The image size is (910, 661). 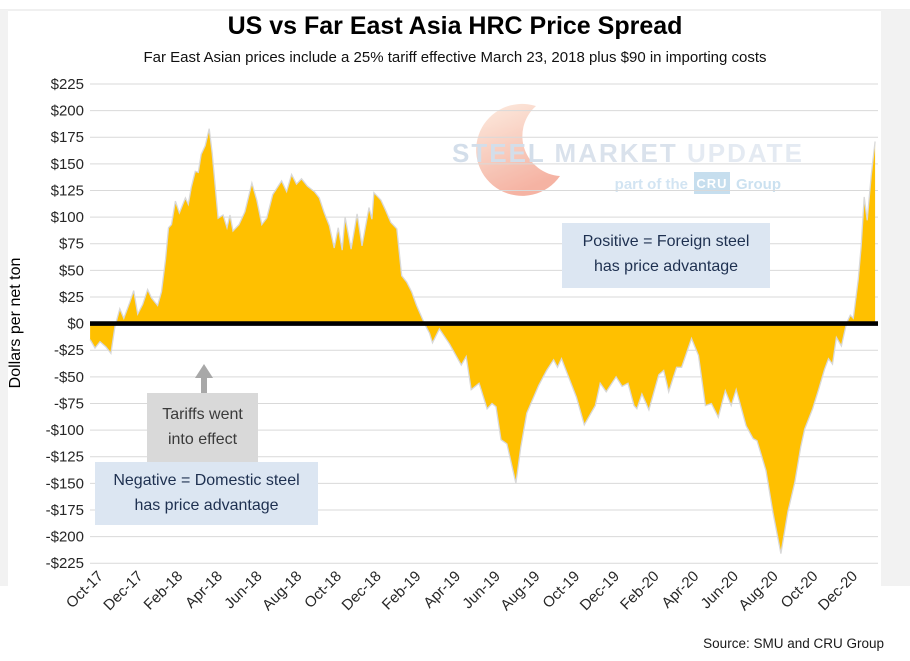 I want to click on svg-text: Apr-18, so click(x=204, y=590).